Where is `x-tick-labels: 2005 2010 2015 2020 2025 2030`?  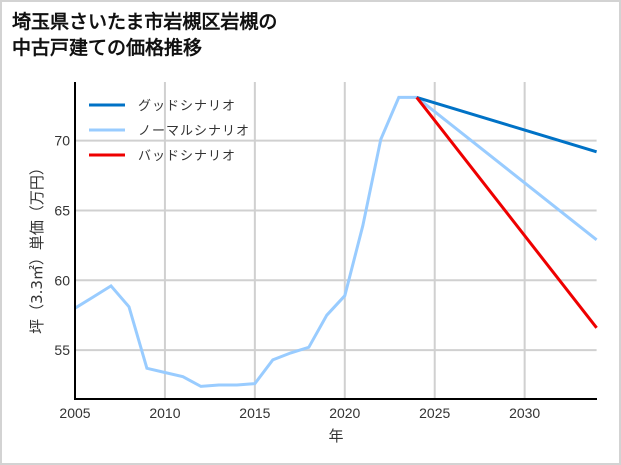 x-tick-labels: 2005 2010 2015 2020 2025 2030 is located at coordinates (299, 413).